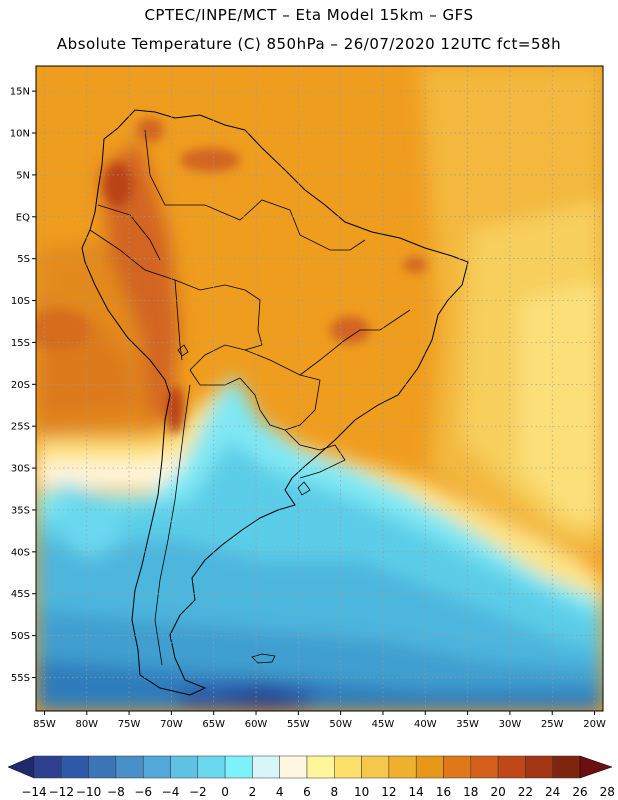 The height and width of the screenshot is (800, 618). I want to click on lat-label: 40S, so click(20, 552).